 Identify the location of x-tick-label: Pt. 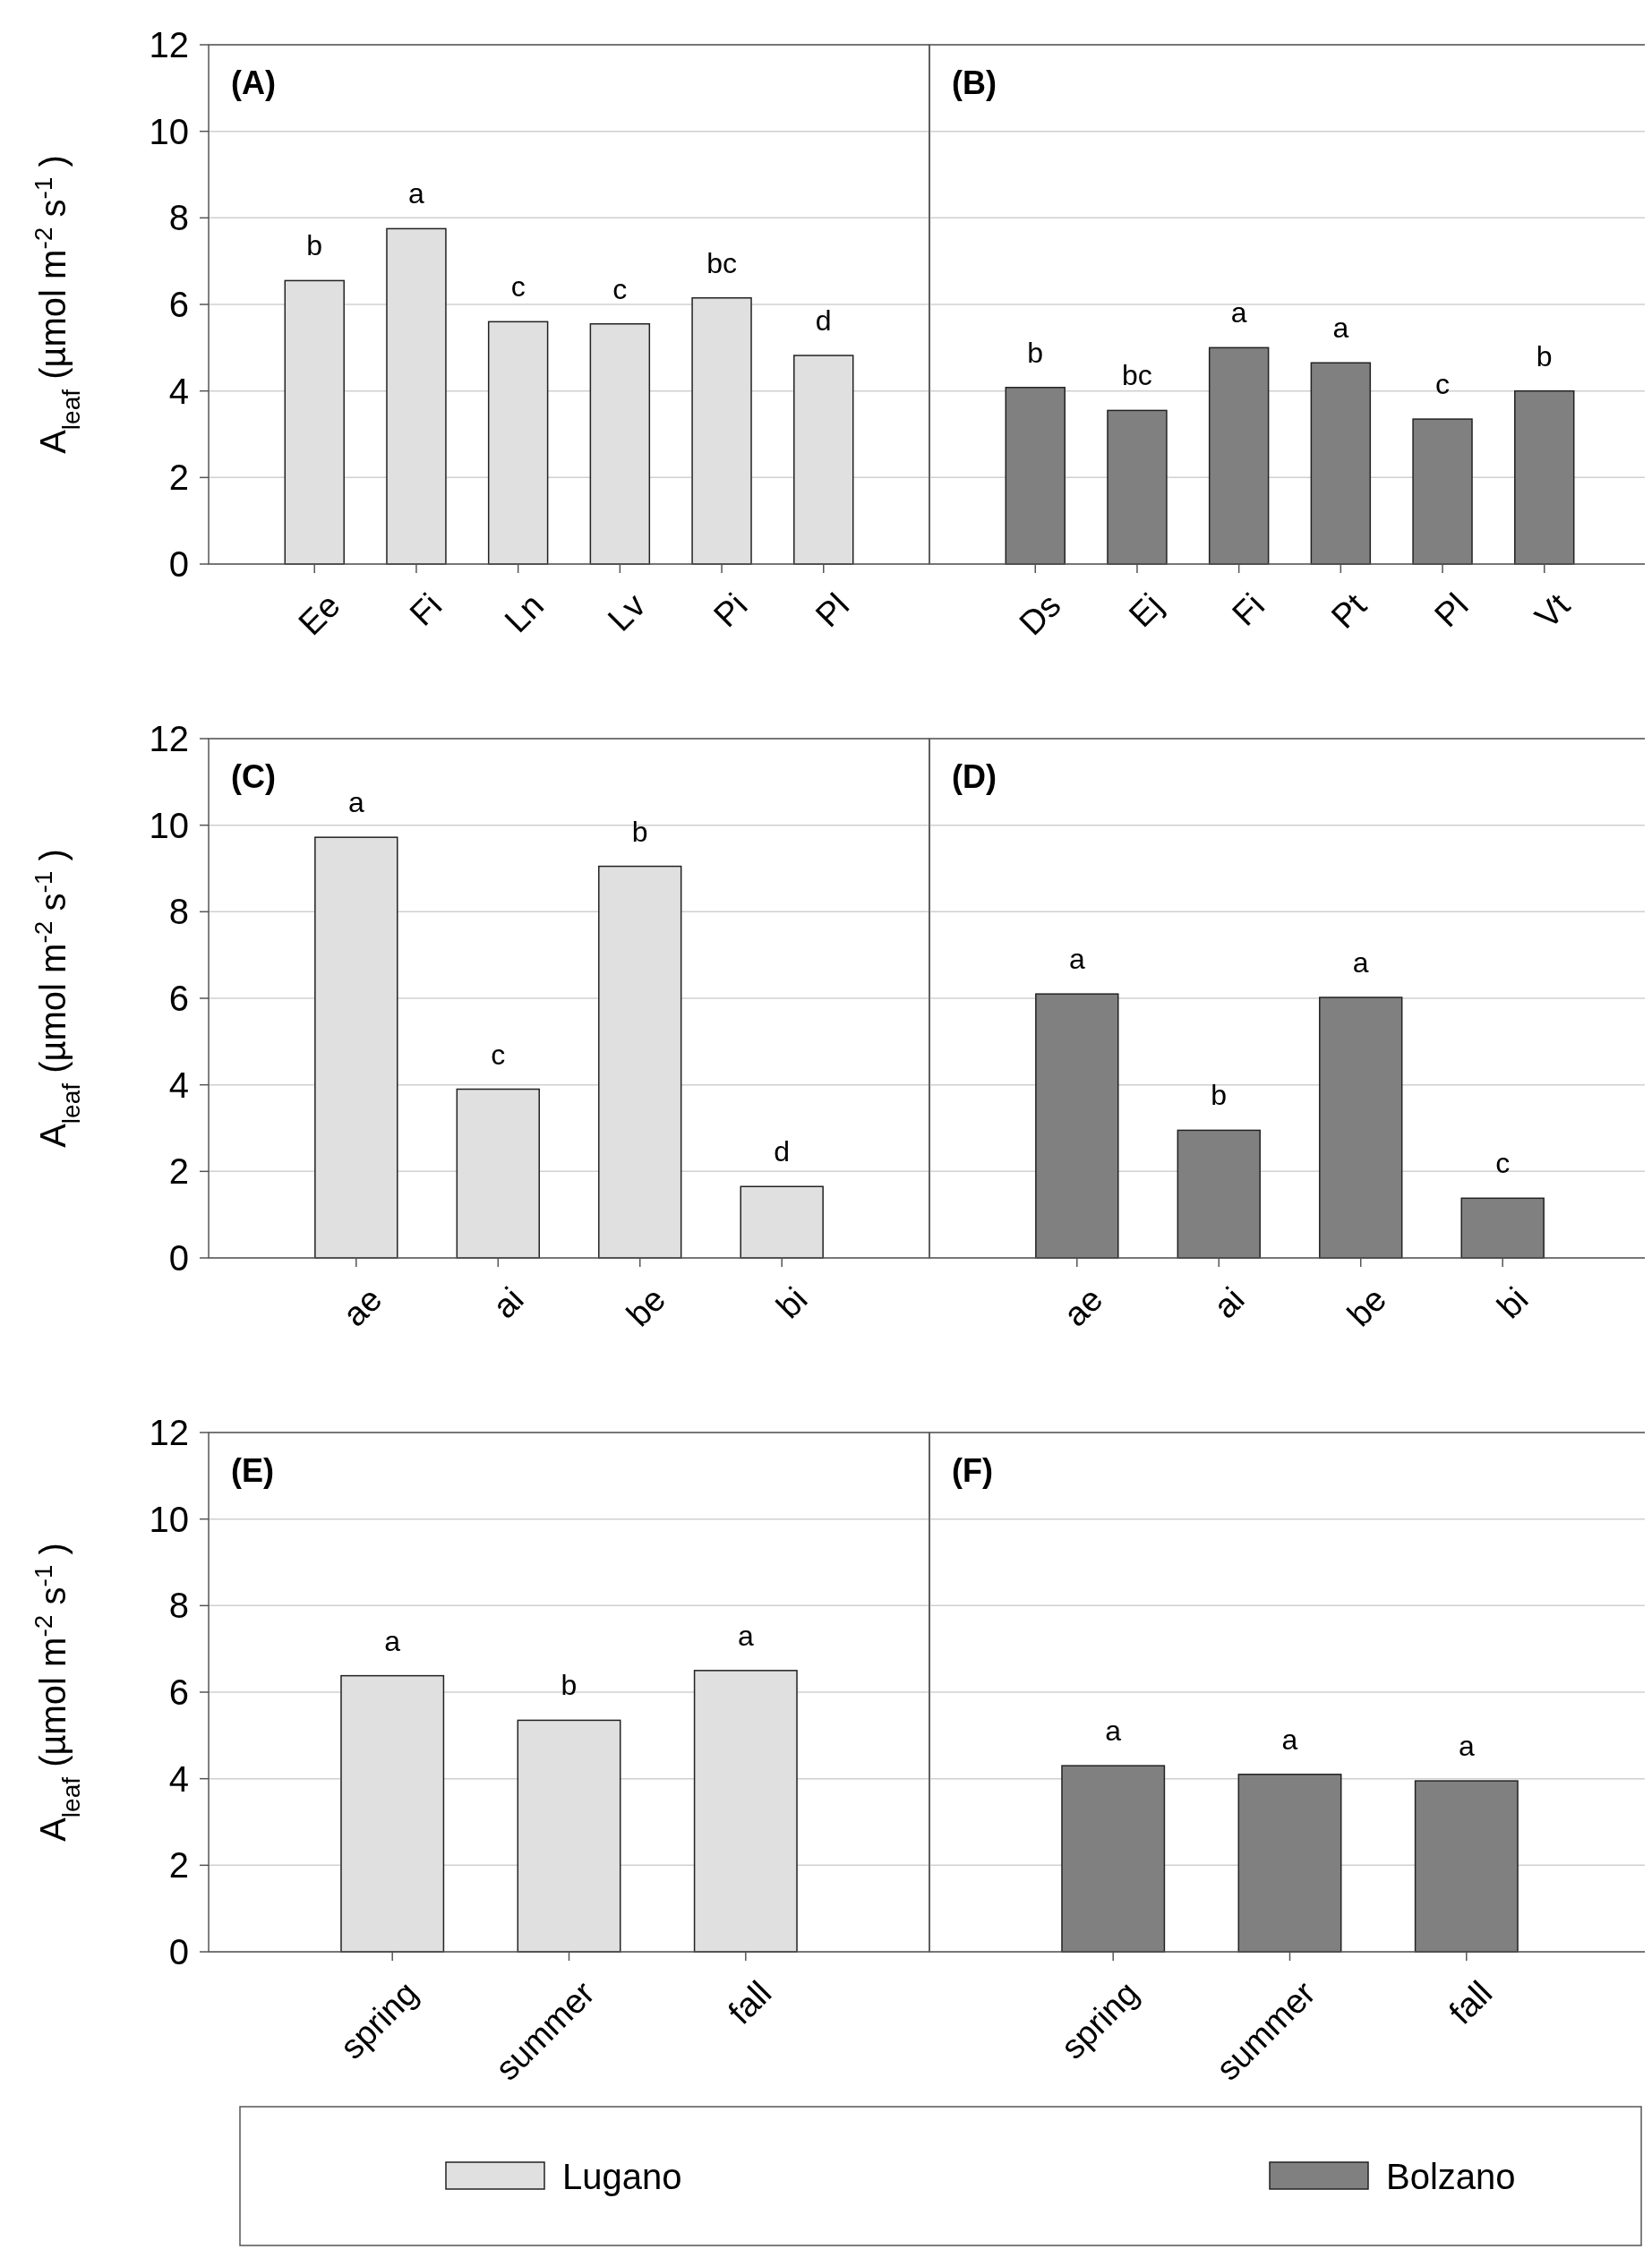
(1348, 611).